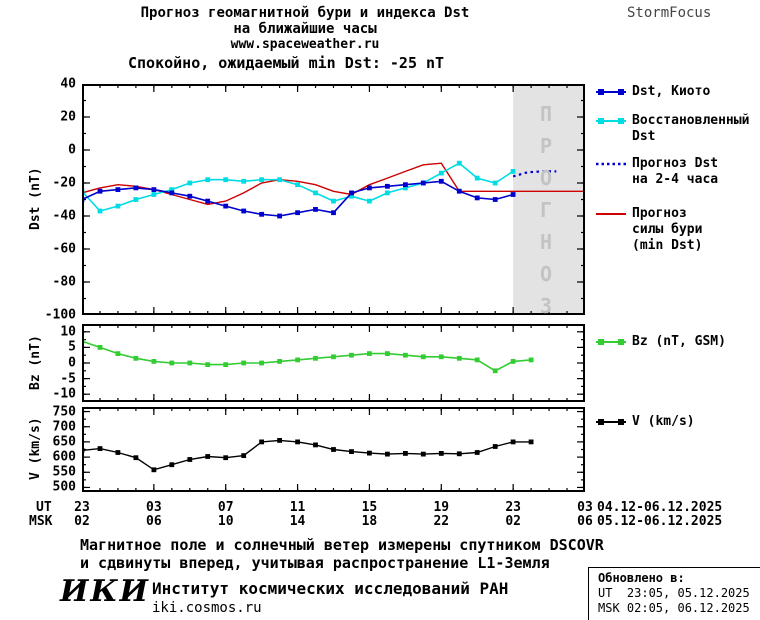 The image size is (760, 620). I want to click on legend-dst-restored-label: Восстановленный Dst, so click(691, 128).